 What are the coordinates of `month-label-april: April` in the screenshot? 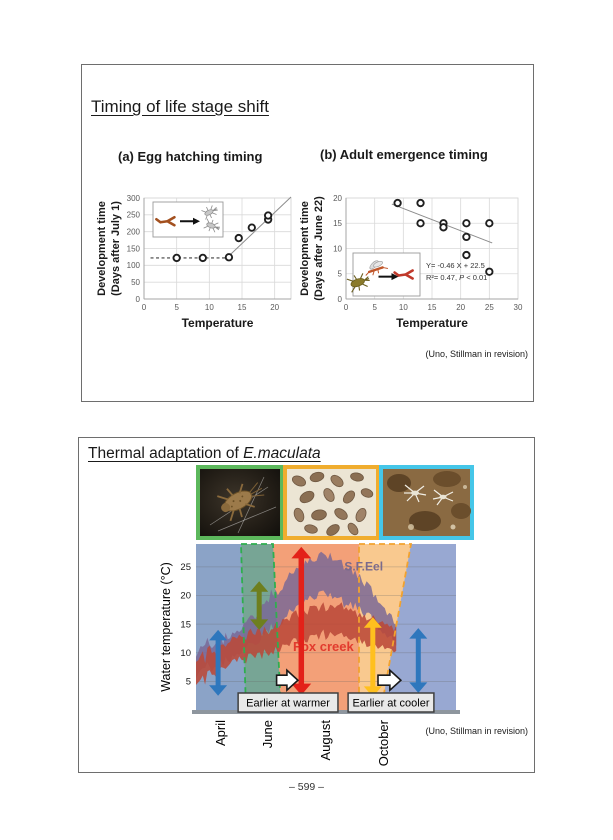 It's located at (220, 733).